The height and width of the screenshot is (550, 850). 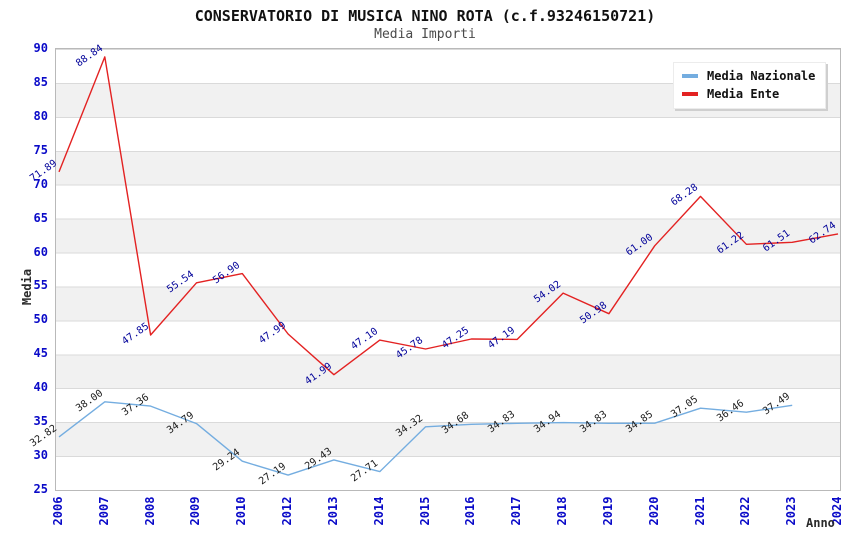 I want to click on legend-item-media-ente: Media Ente, so click(x=748, y=94).